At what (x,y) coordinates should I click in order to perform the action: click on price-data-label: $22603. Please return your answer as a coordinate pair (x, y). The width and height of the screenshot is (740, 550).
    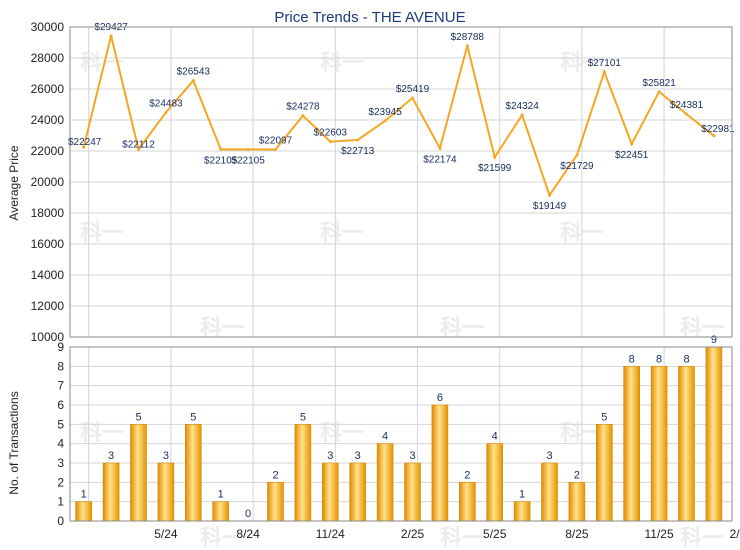
    Looking at the image, I should click on (331, 133).